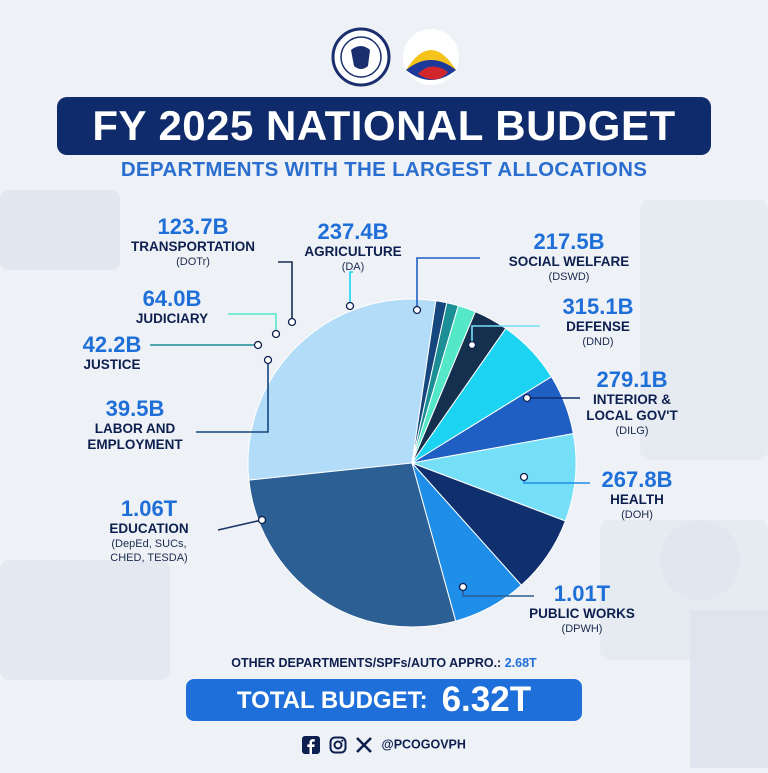 The image size is (768, 773). What do you see at coordinates (268, 360) in the screenshot?
I see `leader-dot-labor` at bounding box center [268, 360].